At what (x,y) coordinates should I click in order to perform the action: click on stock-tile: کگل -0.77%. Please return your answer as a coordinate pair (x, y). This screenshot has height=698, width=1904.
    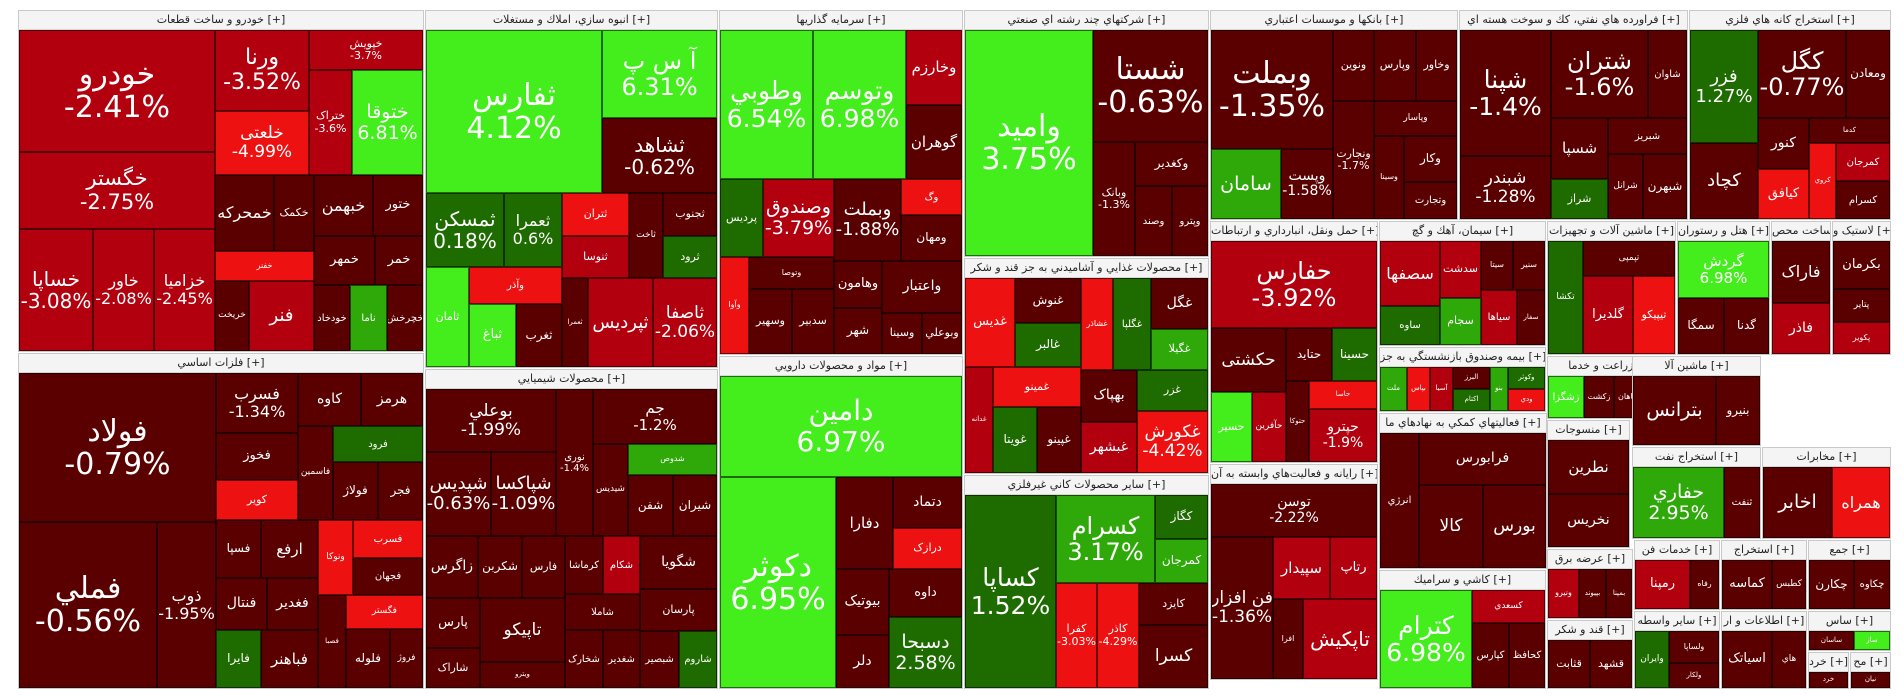
    Looking at the image, I should click on (1802, 74).